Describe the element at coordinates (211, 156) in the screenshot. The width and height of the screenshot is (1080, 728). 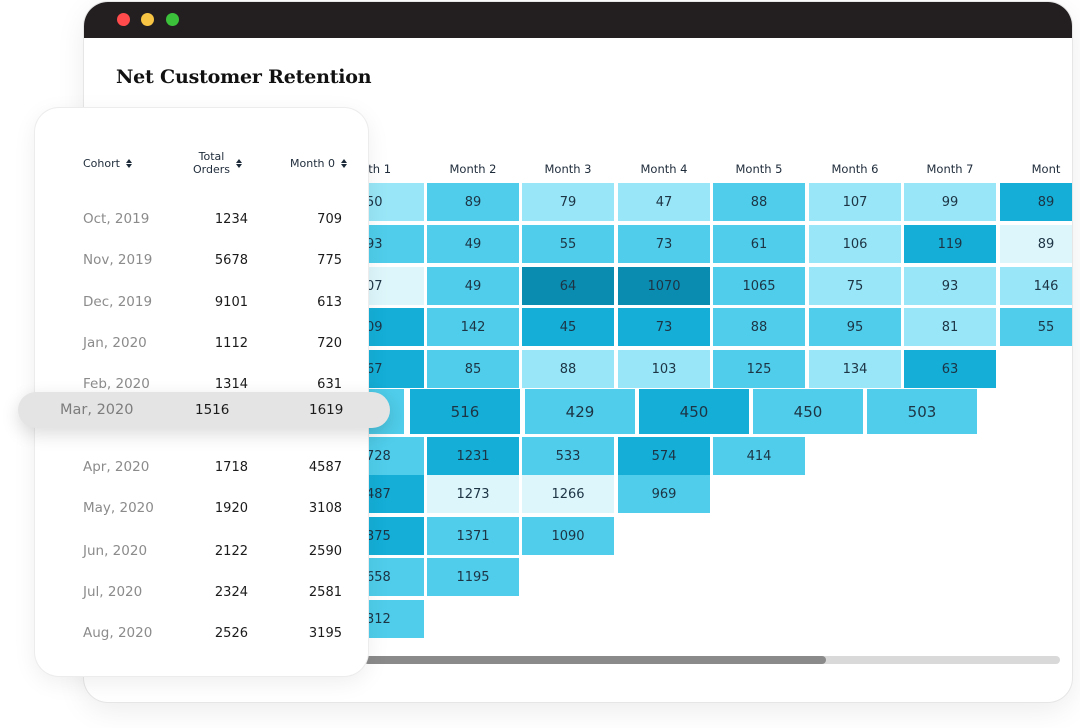
I see `total-orders-header-line1: Total` at that location.